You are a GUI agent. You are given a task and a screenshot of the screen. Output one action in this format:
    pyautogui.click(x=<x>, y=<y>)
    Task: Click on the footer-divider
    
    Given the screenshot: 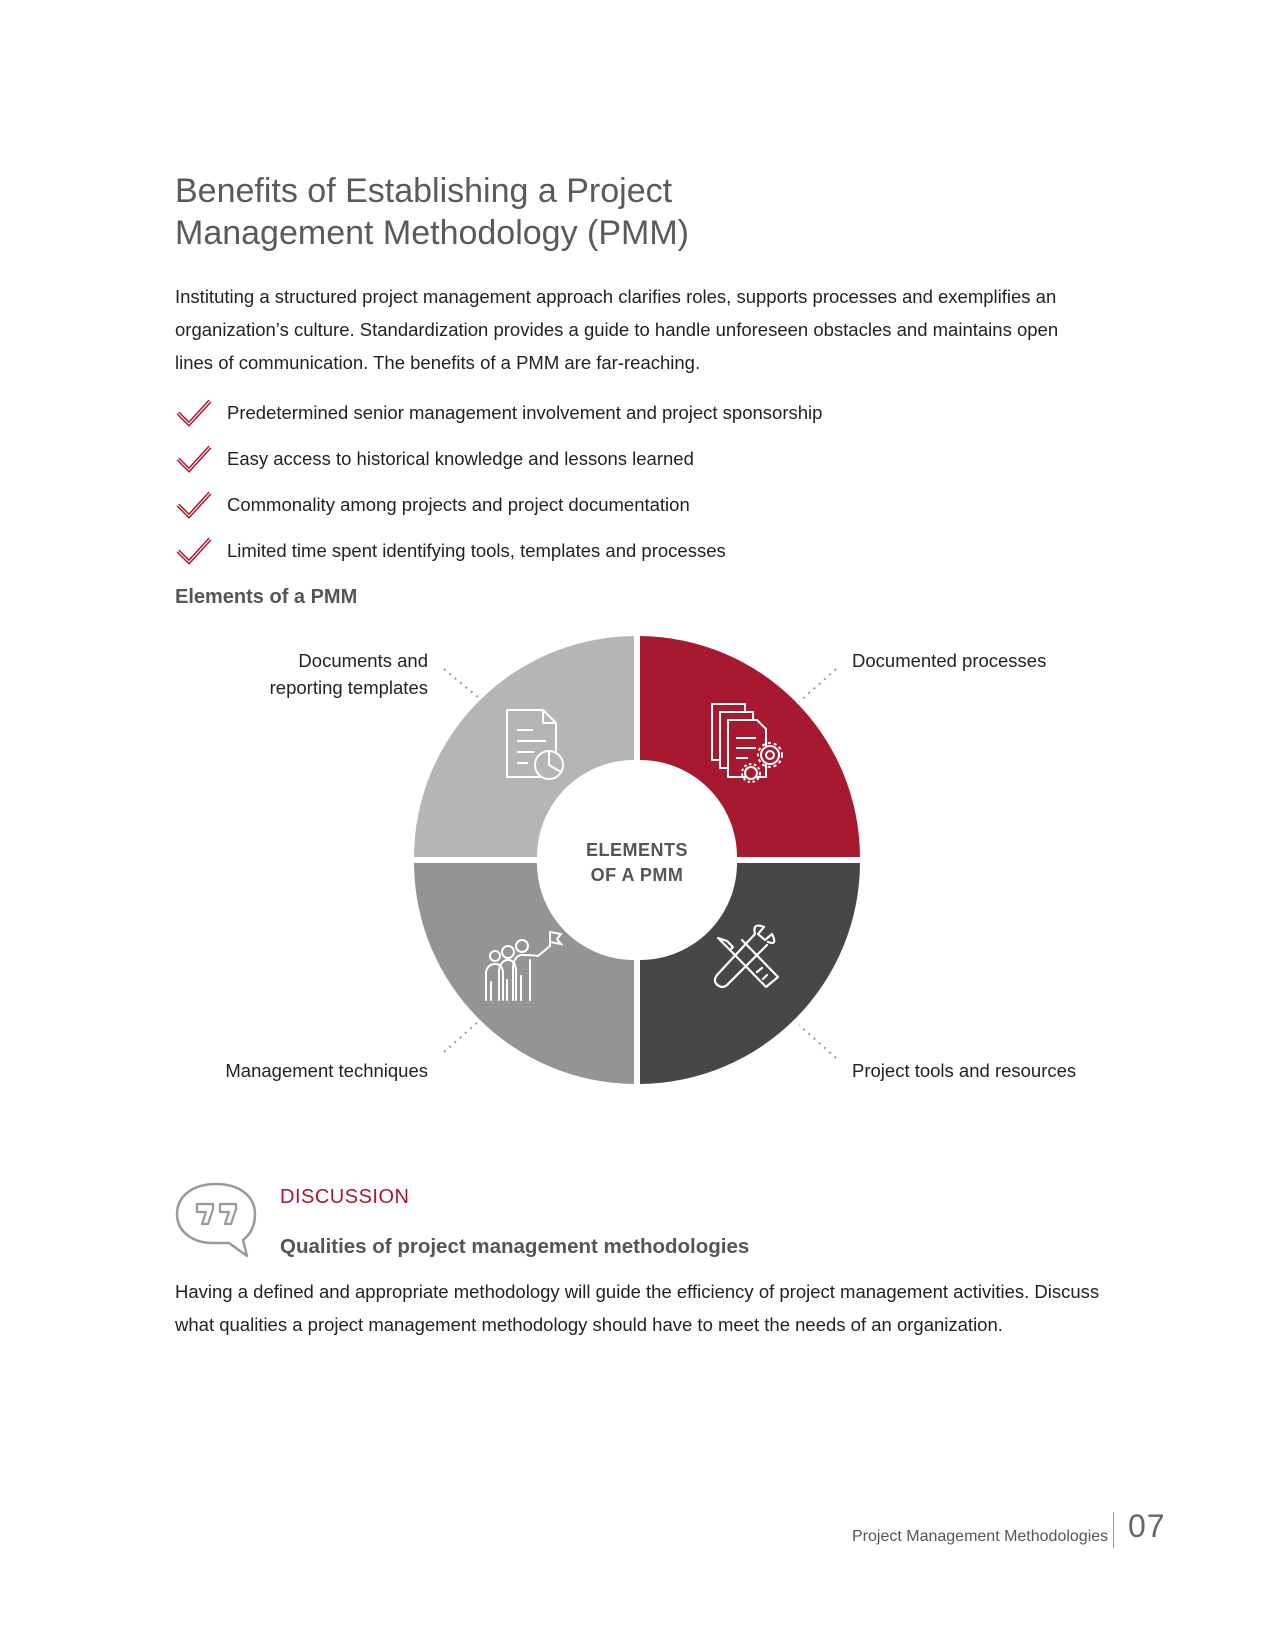 What is the action you would take?
    pyautogui.click(x=1113, y=1530)
    